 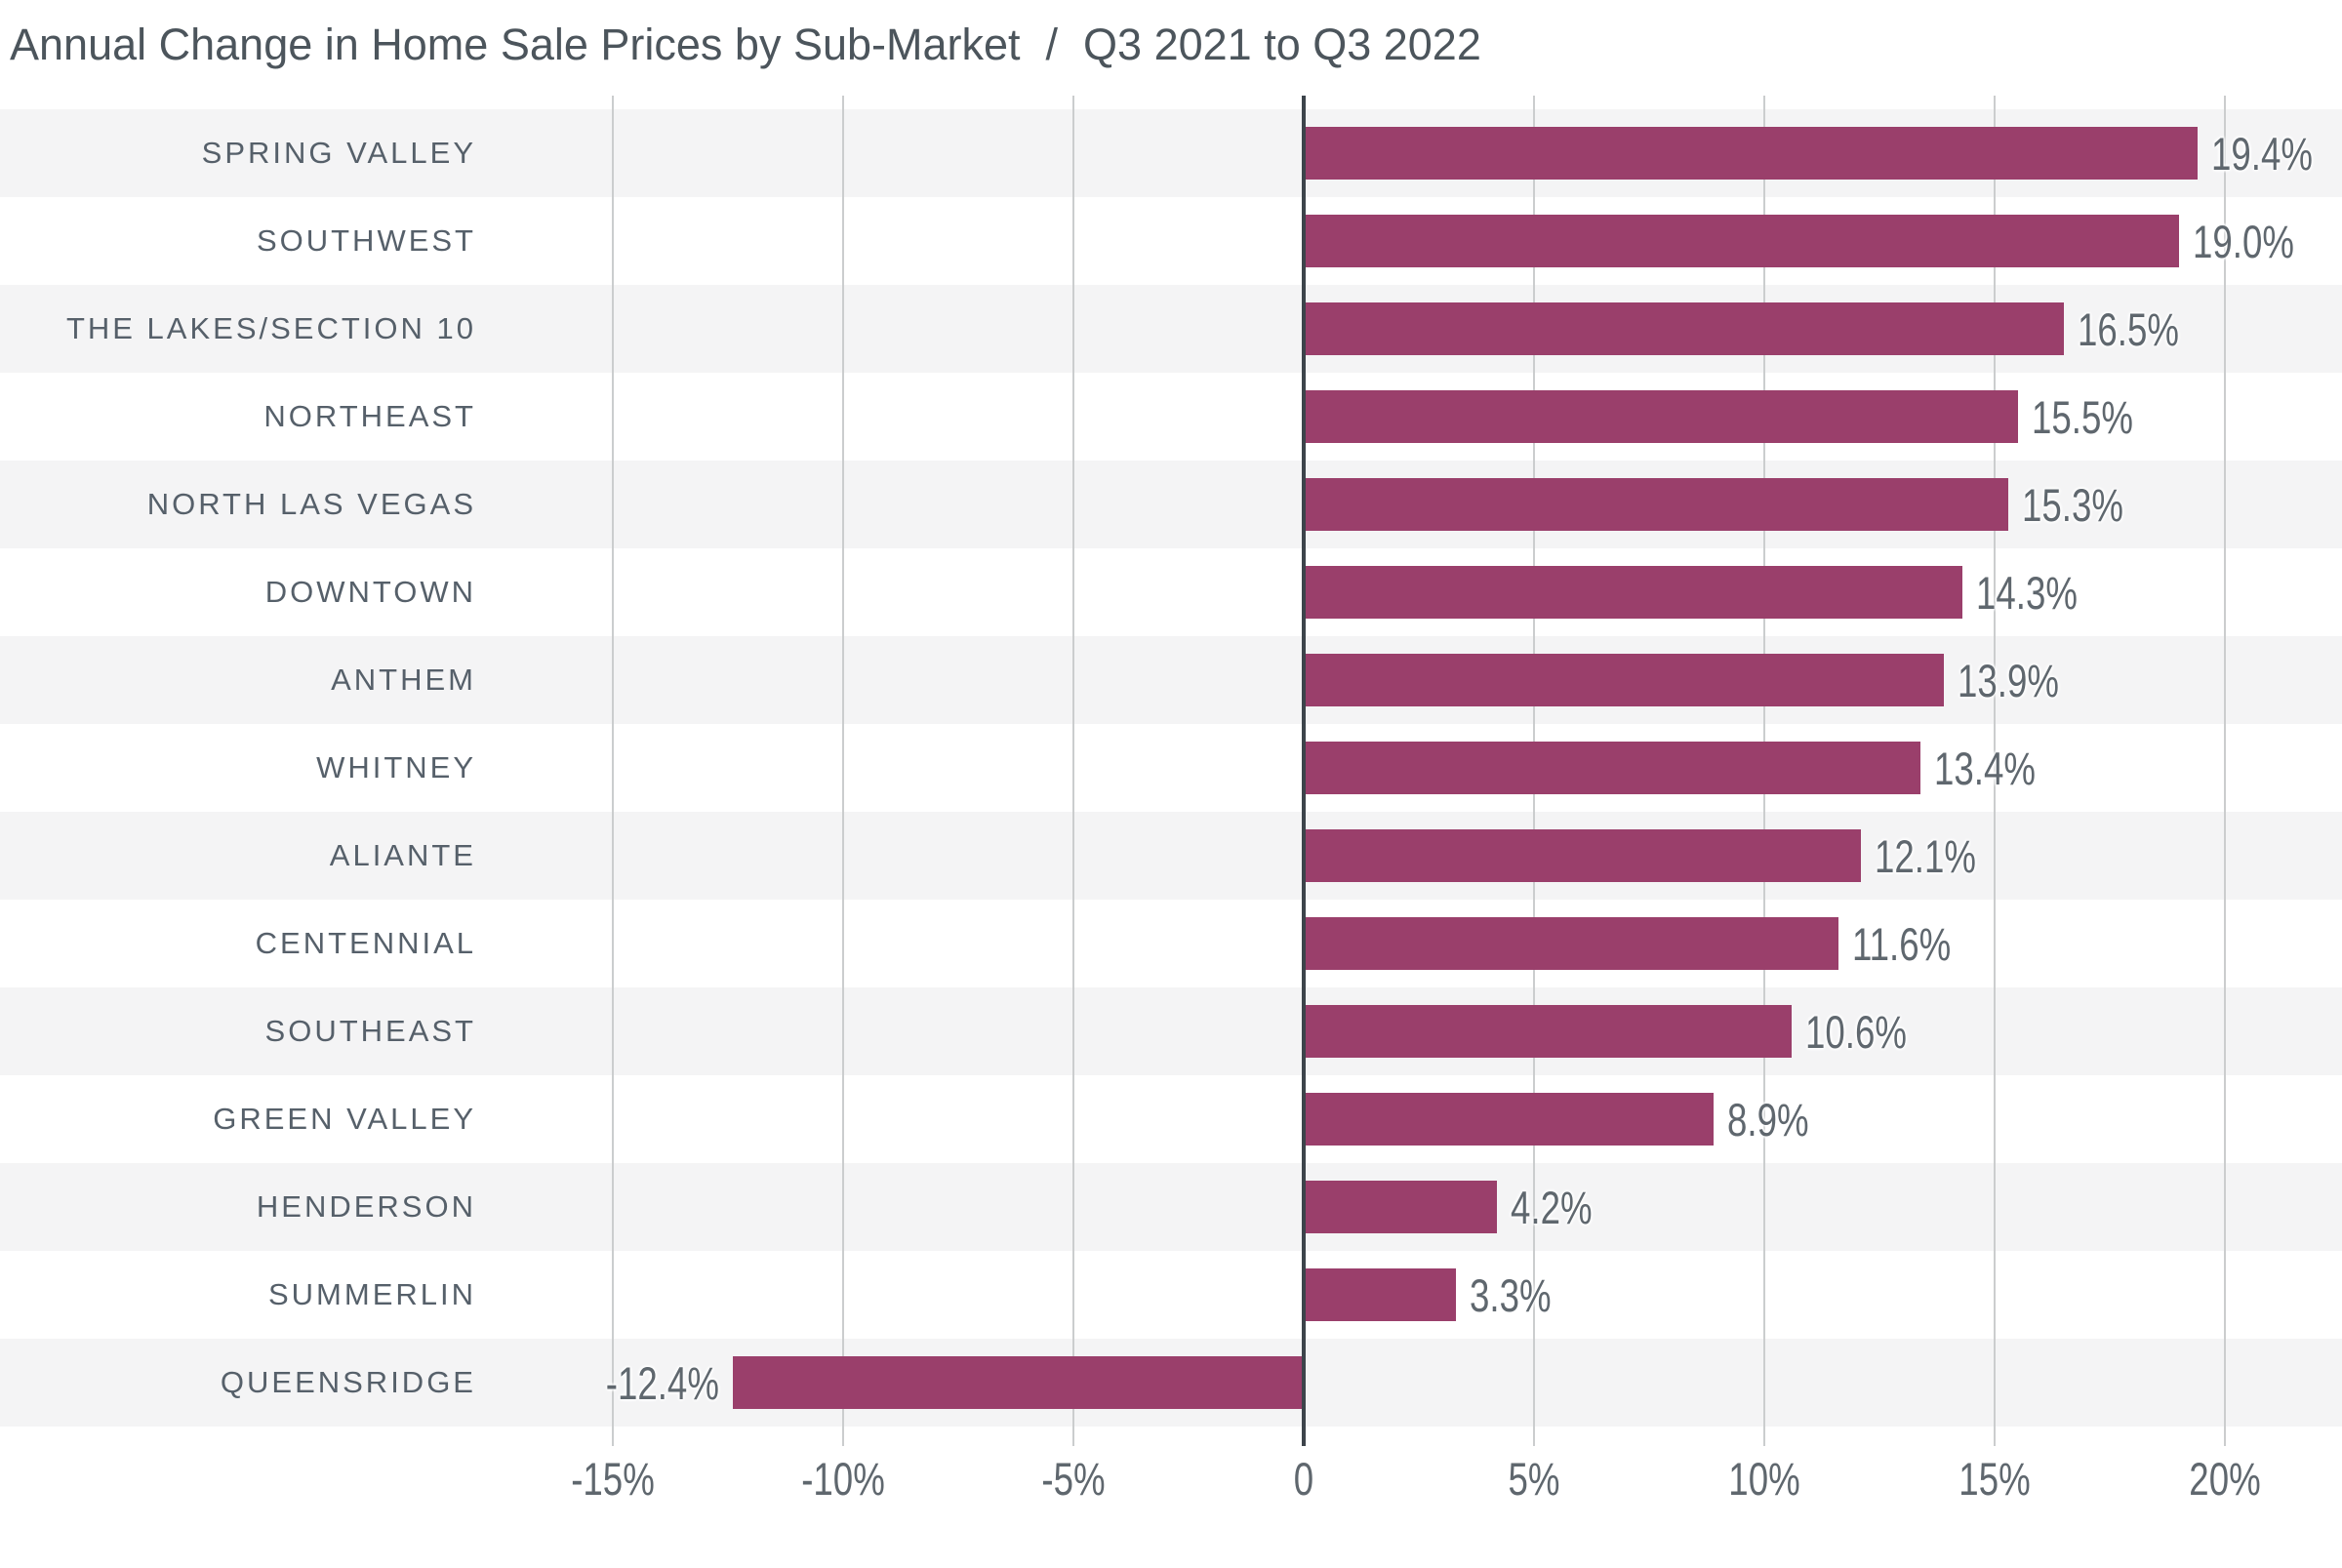 I want to click on bar-southwest, so click(x=1741, y=241).